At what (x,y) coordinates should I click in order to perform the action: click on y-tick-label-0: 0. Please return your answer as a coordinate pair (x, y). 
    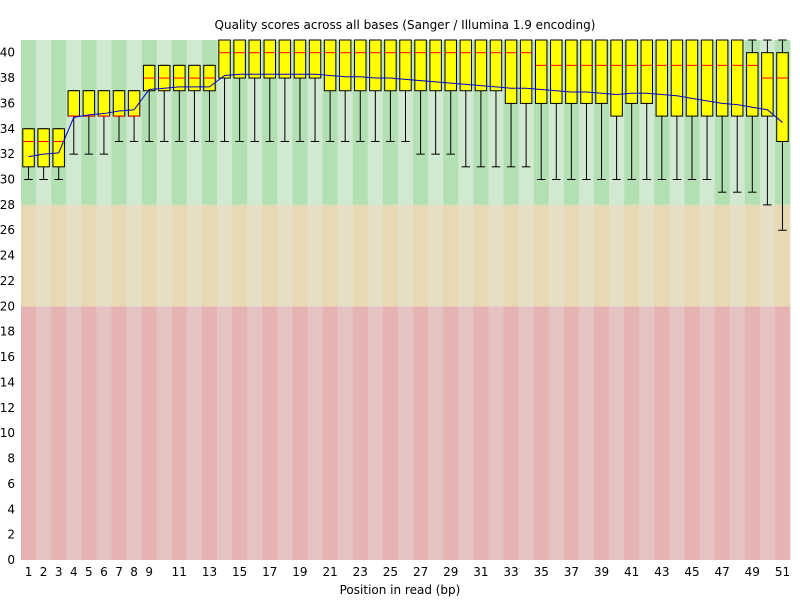
    Looking at the image, I should click on (11, 560).